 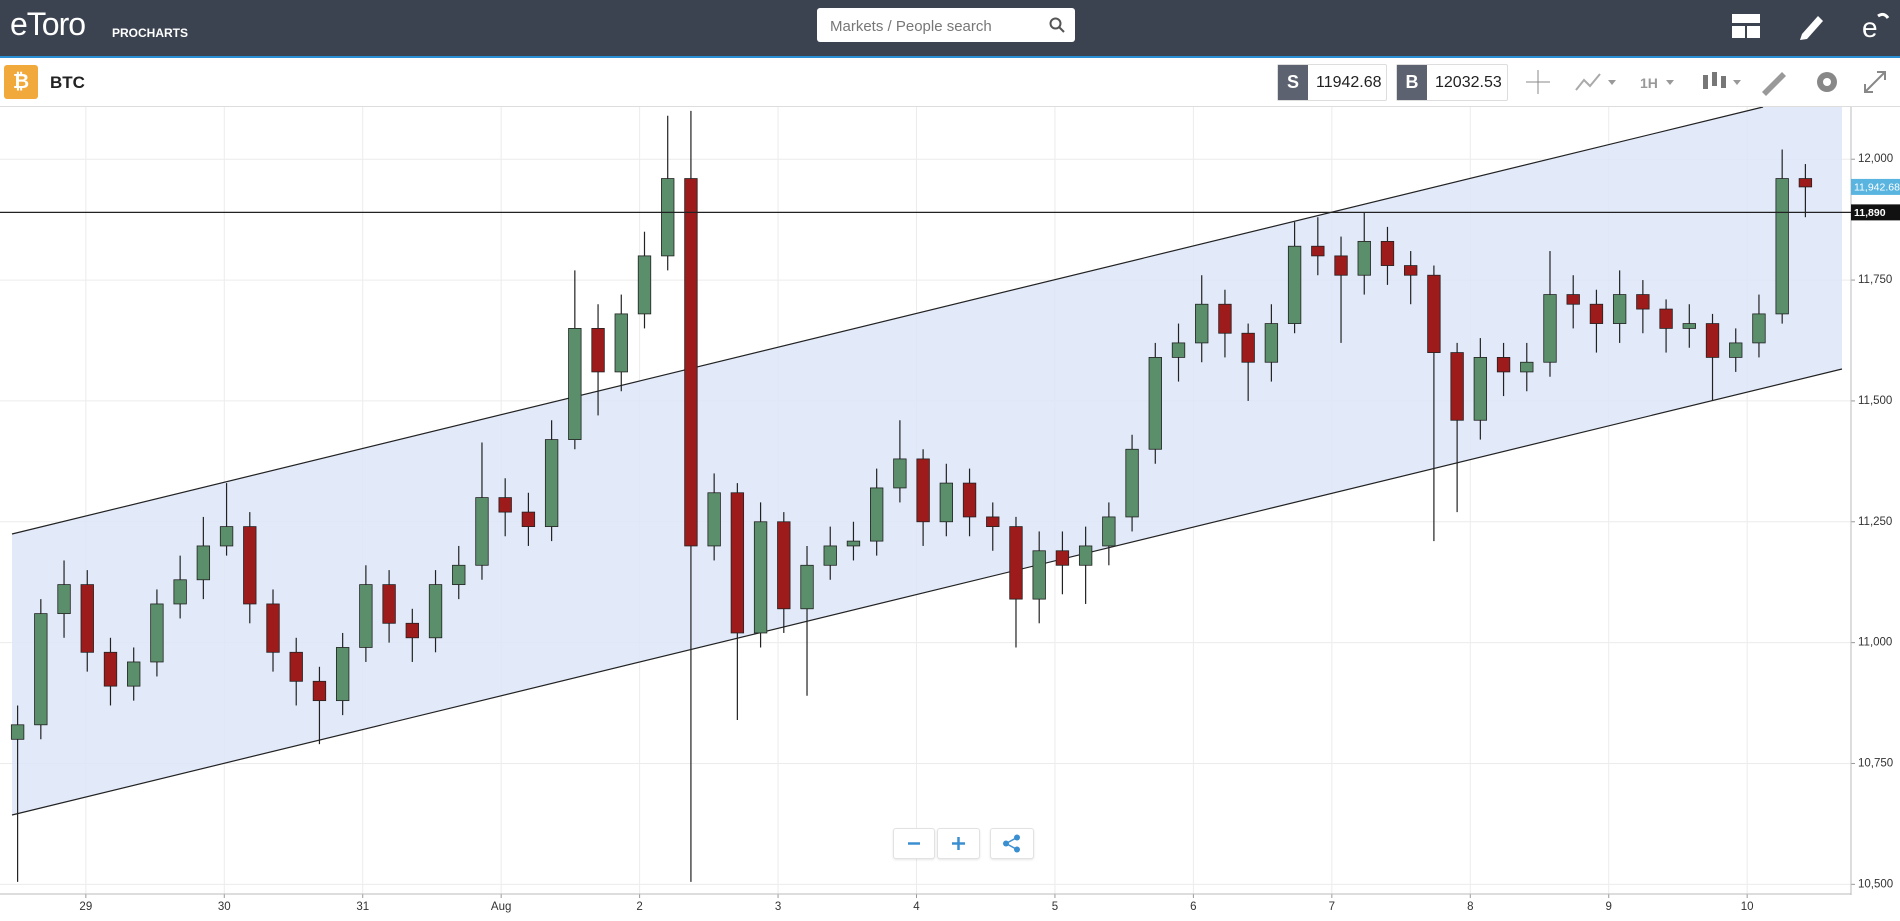 What do you see at coordinates (1595, 81) in the screenshot?
I see `indicator-tool` at bounding box center [1595, 81].